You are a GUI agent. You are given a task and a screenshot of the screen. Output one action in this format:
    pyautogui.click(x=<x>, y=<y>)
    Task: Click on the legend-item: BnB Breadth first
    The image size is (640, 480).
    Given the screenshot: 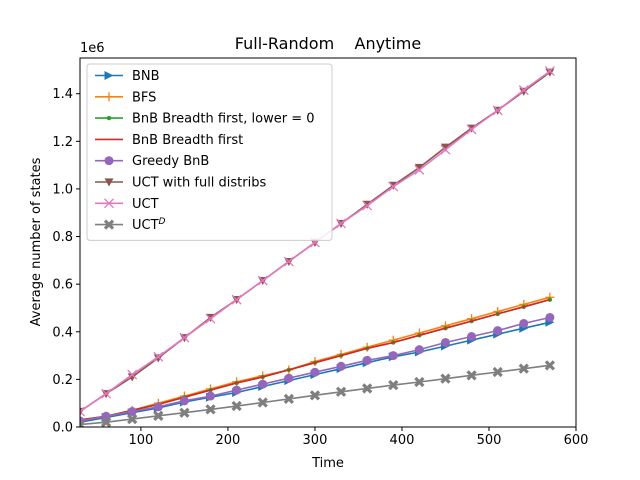 What is the action you would take?
    pyautogui.click(x=169, y=140)
    